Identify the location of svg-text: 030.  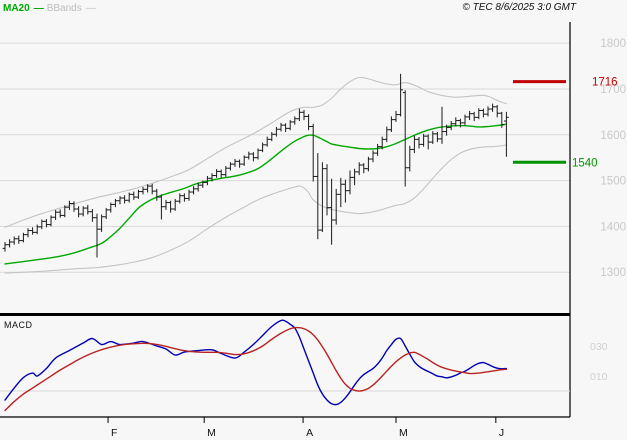
(599, 347).